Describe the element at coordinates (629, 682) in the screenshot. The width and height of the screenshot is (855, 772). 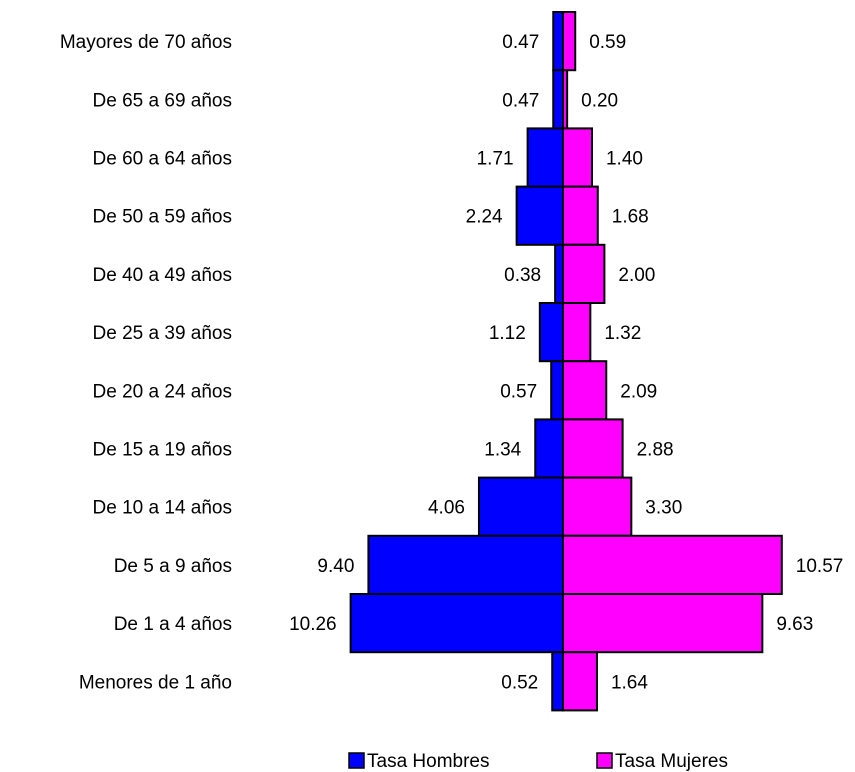
I see `value-label-mujeres: 1.64` at that location.